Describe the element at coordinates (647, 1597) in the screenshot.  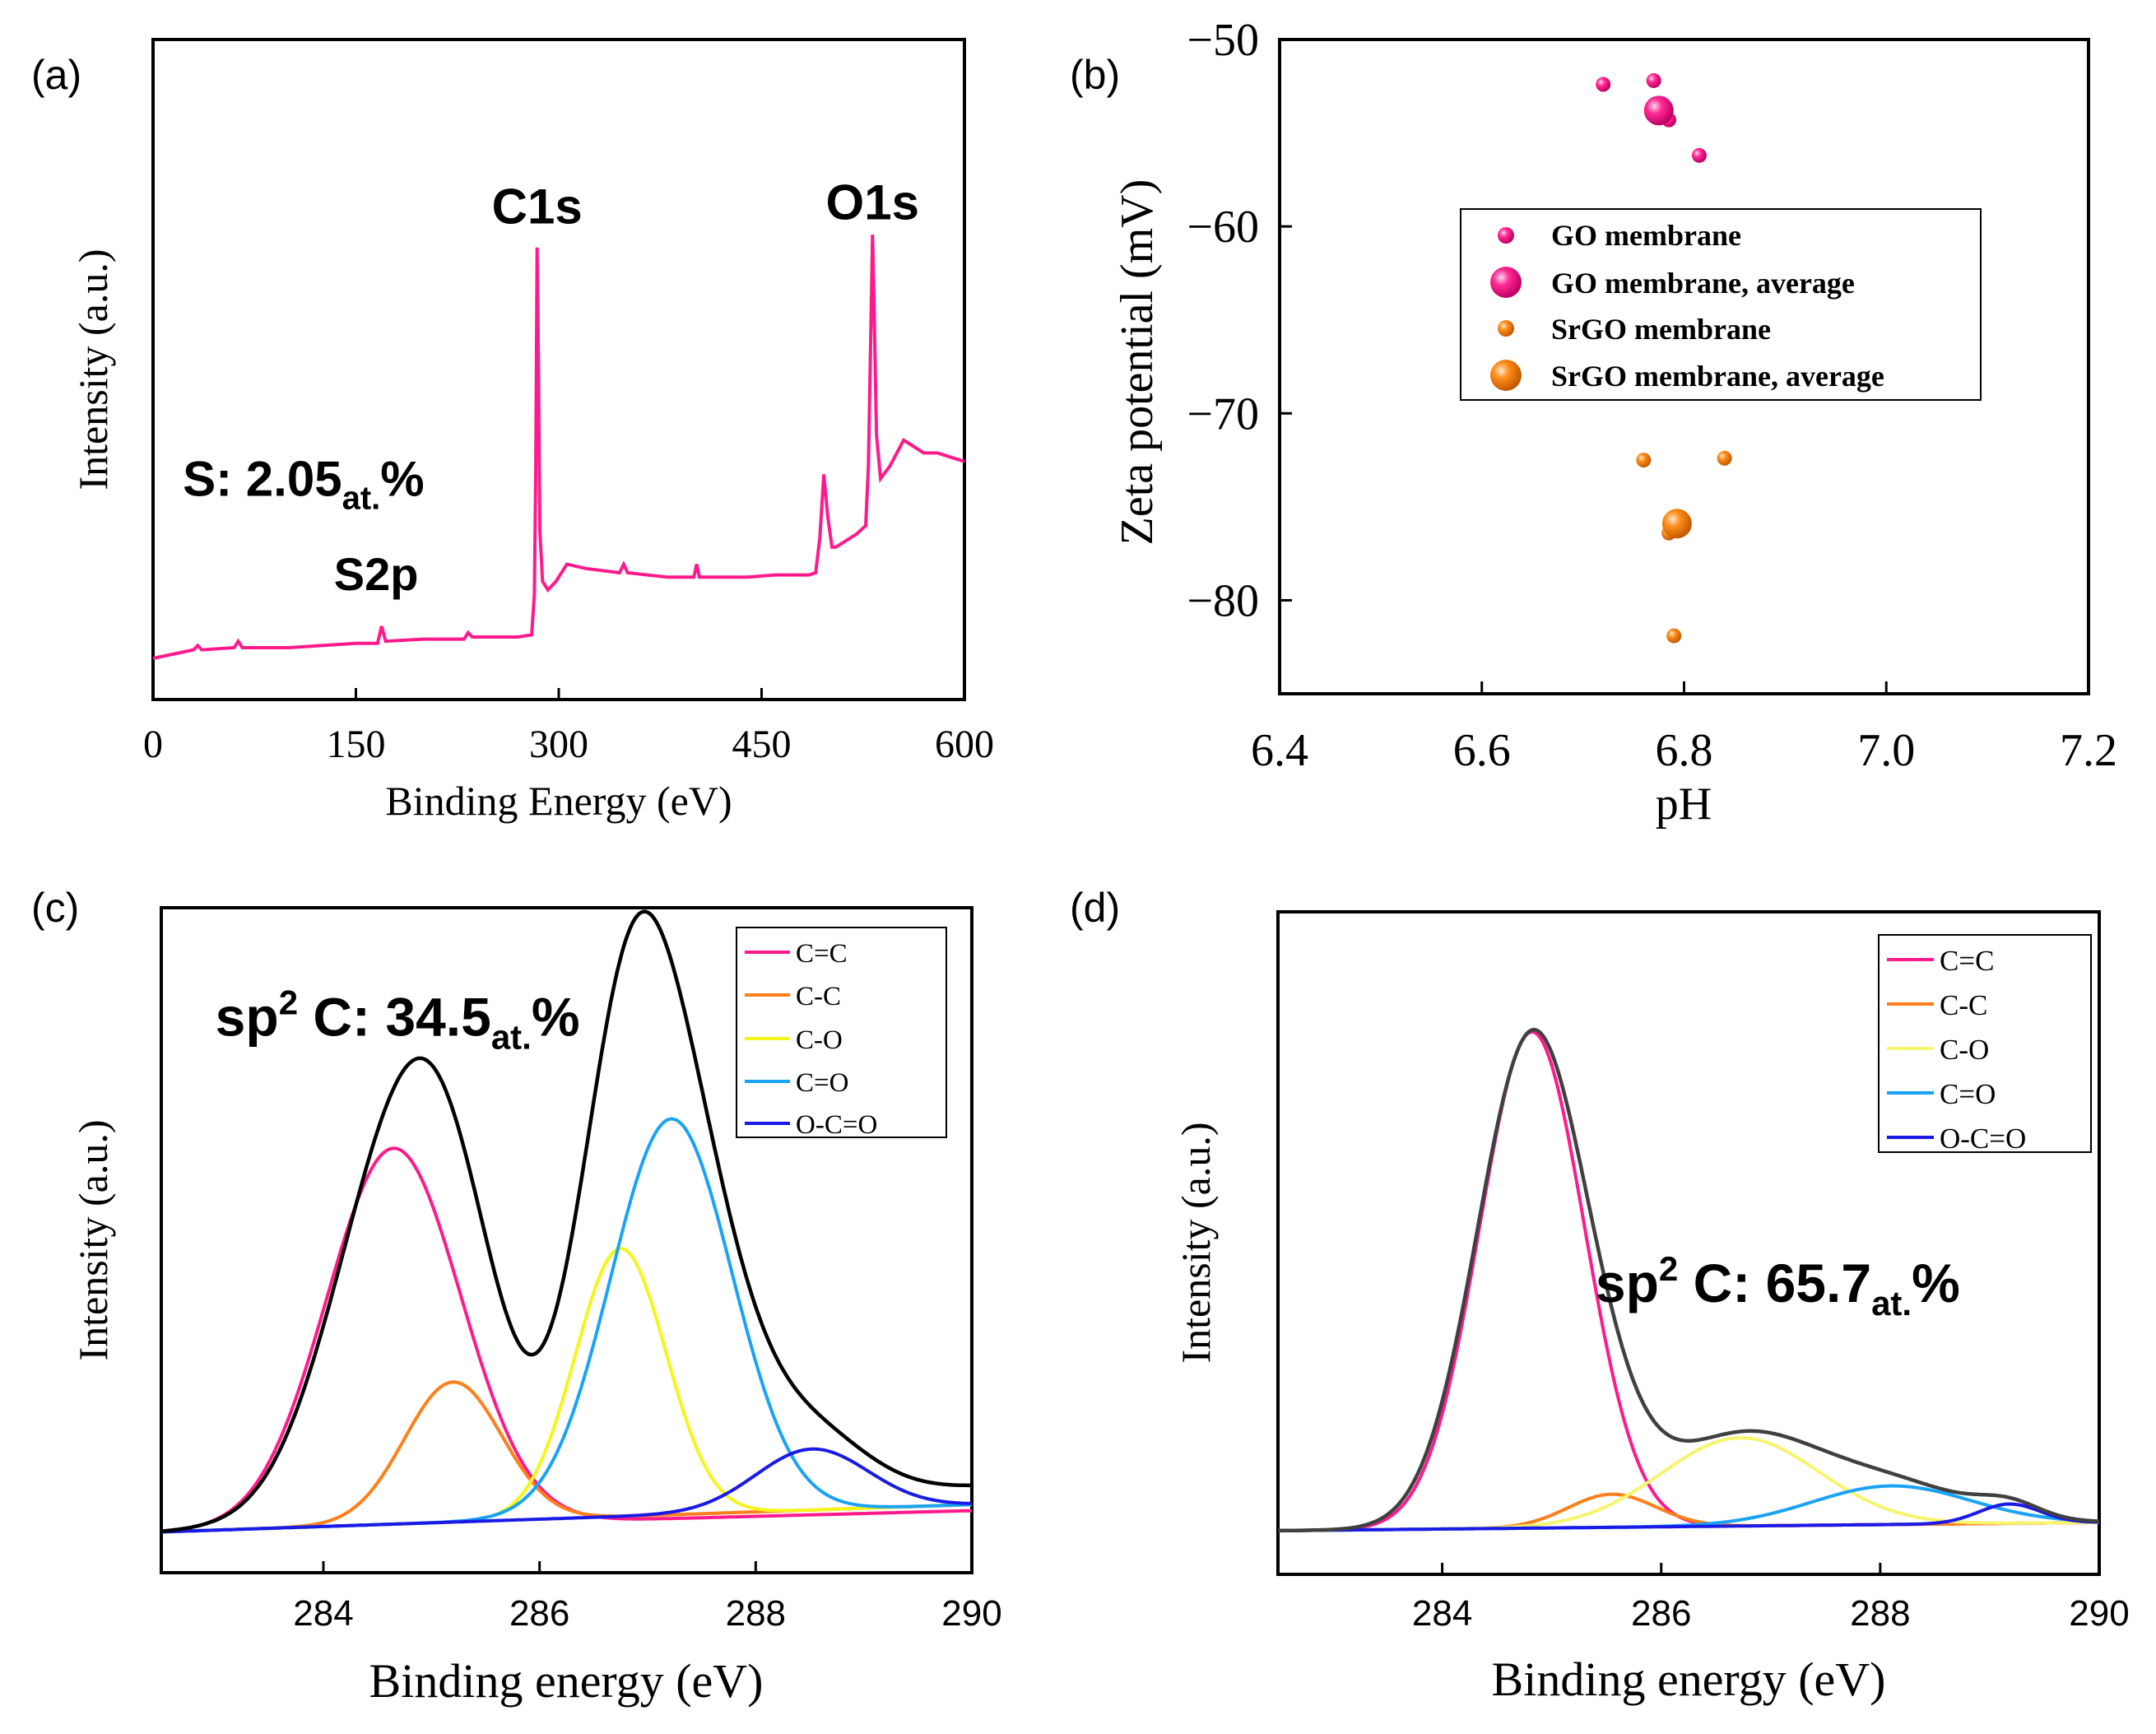
I see `panel-c-x-ticks: 284 286 288 290` at that location.